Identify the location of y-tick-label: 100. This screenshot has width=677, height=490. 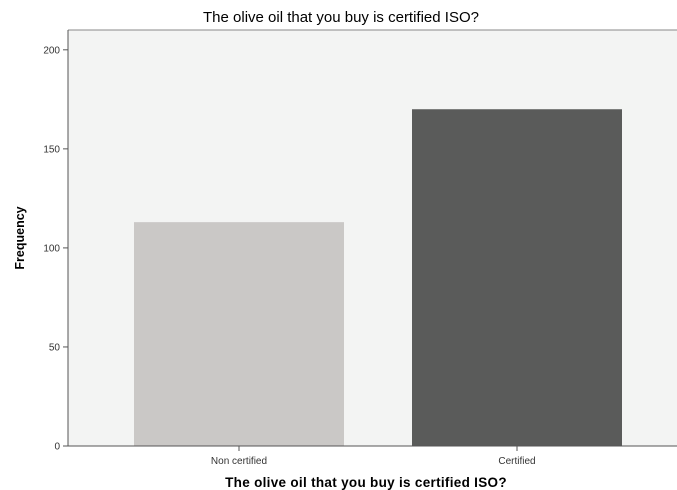
(51, 248).